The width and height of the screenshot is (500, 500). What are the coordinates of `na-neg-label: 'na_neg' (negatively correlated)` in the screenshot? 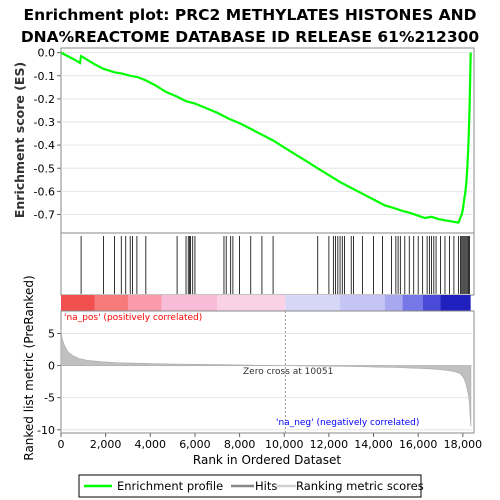 It's located at (347, 423).